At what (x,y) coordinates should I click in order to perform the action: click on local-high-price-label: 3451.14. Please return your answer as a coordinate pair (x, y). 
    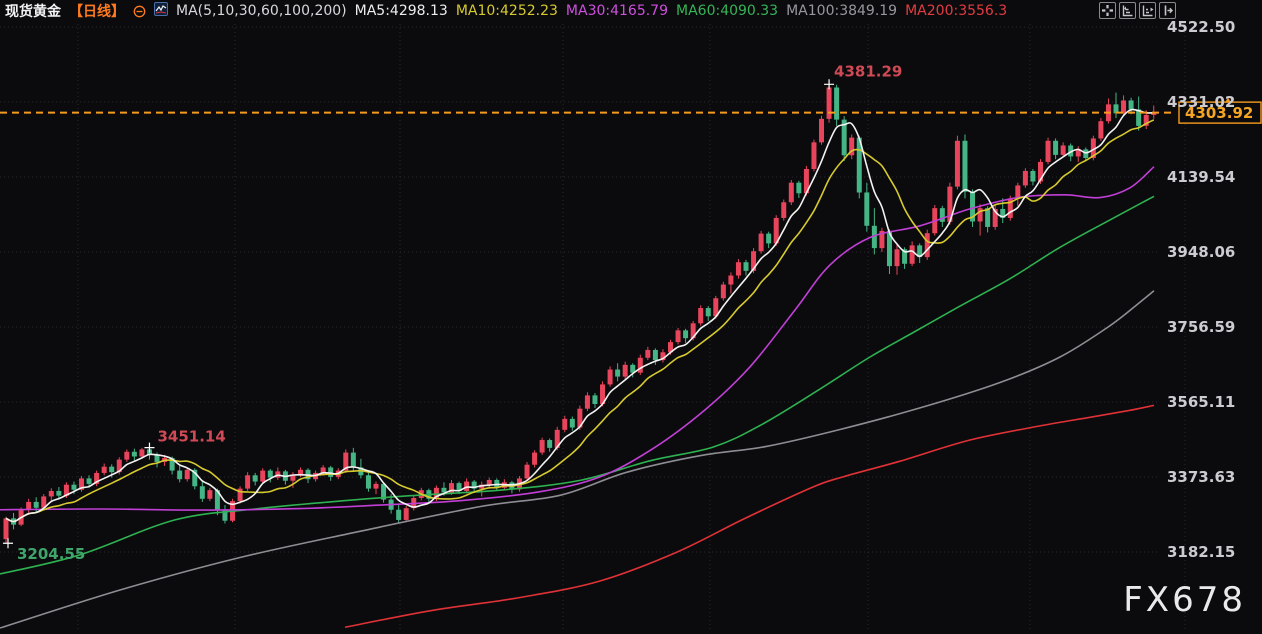
    Looking at the image, I should click on (191, 437).